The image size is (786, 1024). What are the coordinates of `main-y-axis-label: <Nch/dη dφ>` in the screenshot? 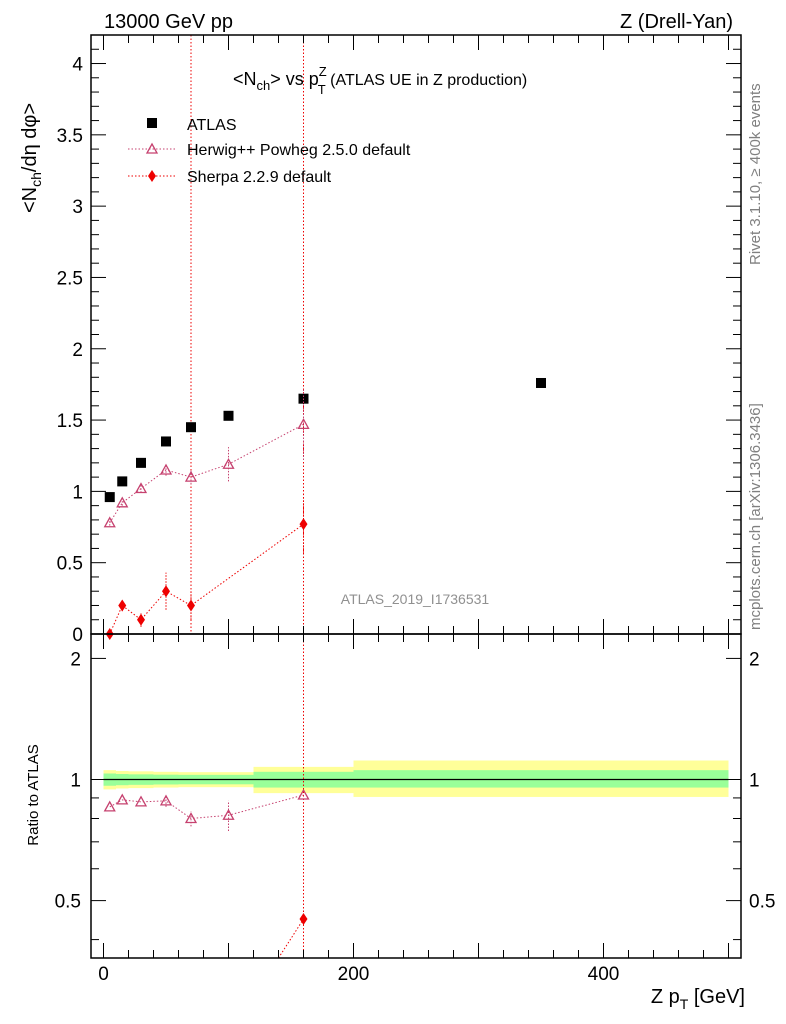 It's located at (31, 158).